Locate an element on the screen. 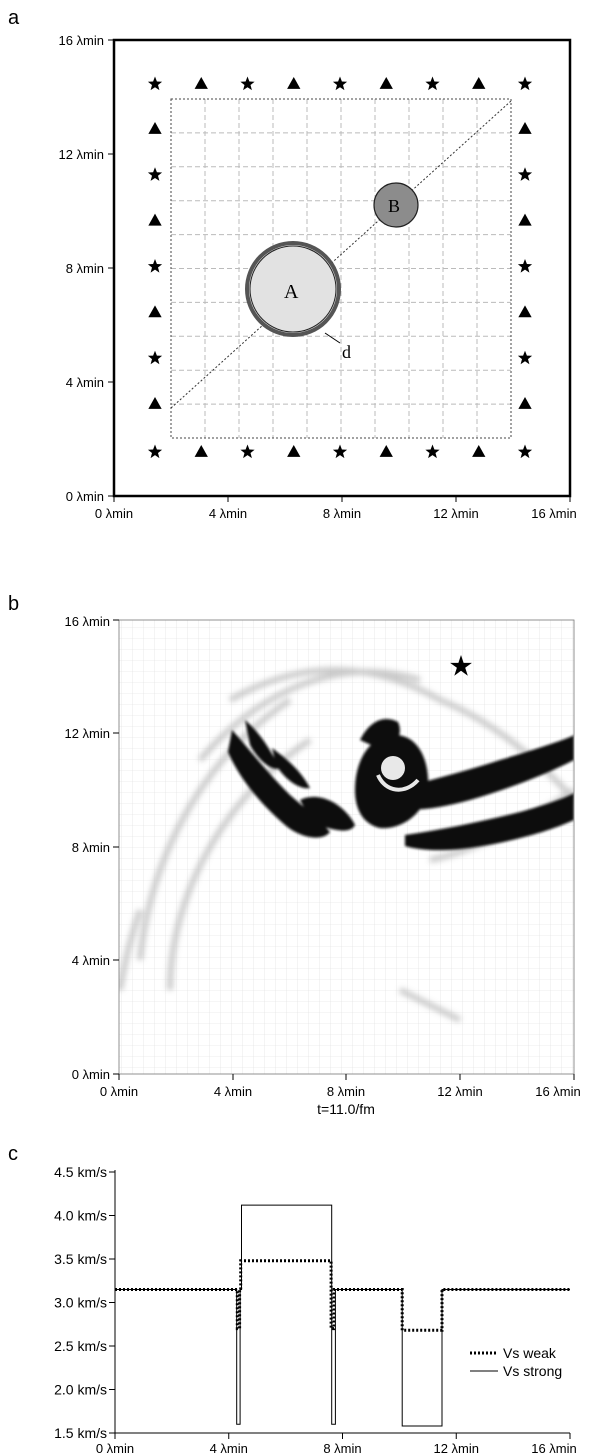 The width and height of the screenshot is (602, 1454). c-ytick-label: 1.5 km/s is located at coordinates (80, 1433).